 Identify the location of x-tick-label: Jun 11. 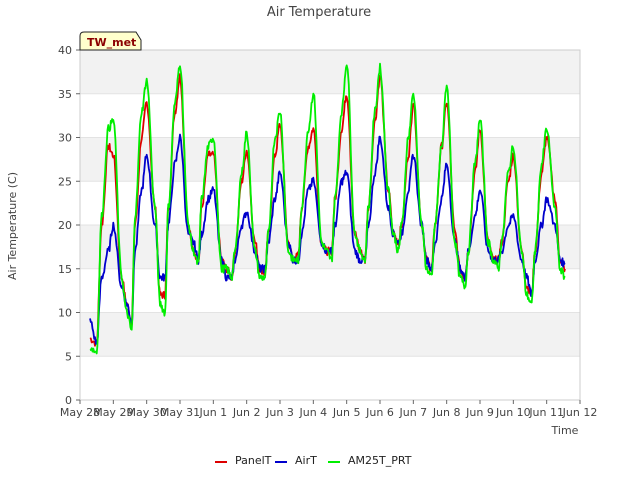
(546, 412).